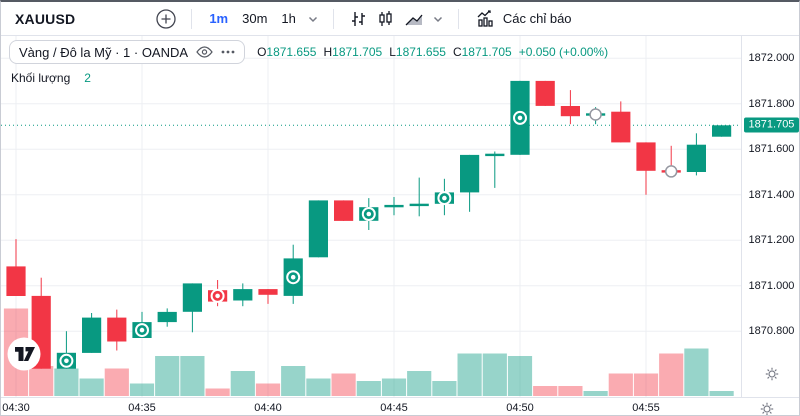 This screenshot has height=416, width=800. What do you see at coordinates (394, 408) in the screenshot?
I see `time-tick-label: 04:45` at bounding box center [394, 408].